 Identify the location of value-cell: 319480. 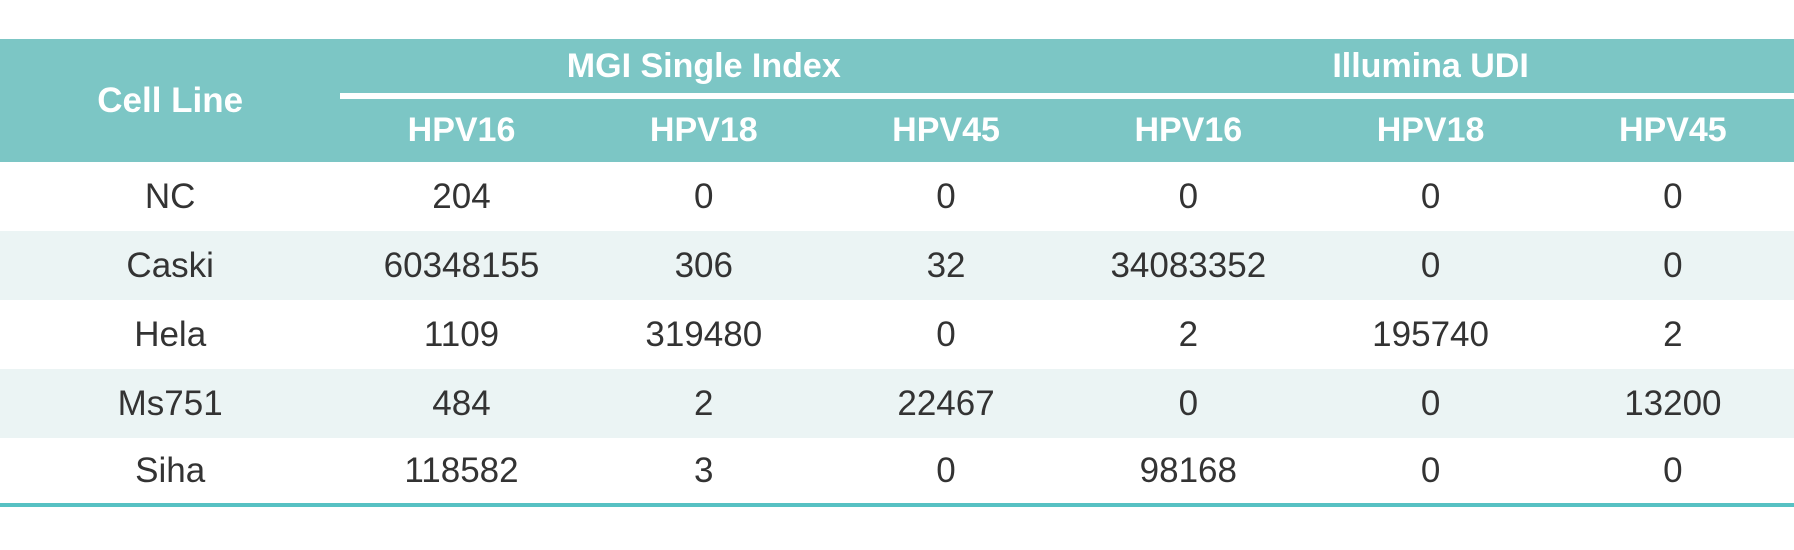
(703, 334).